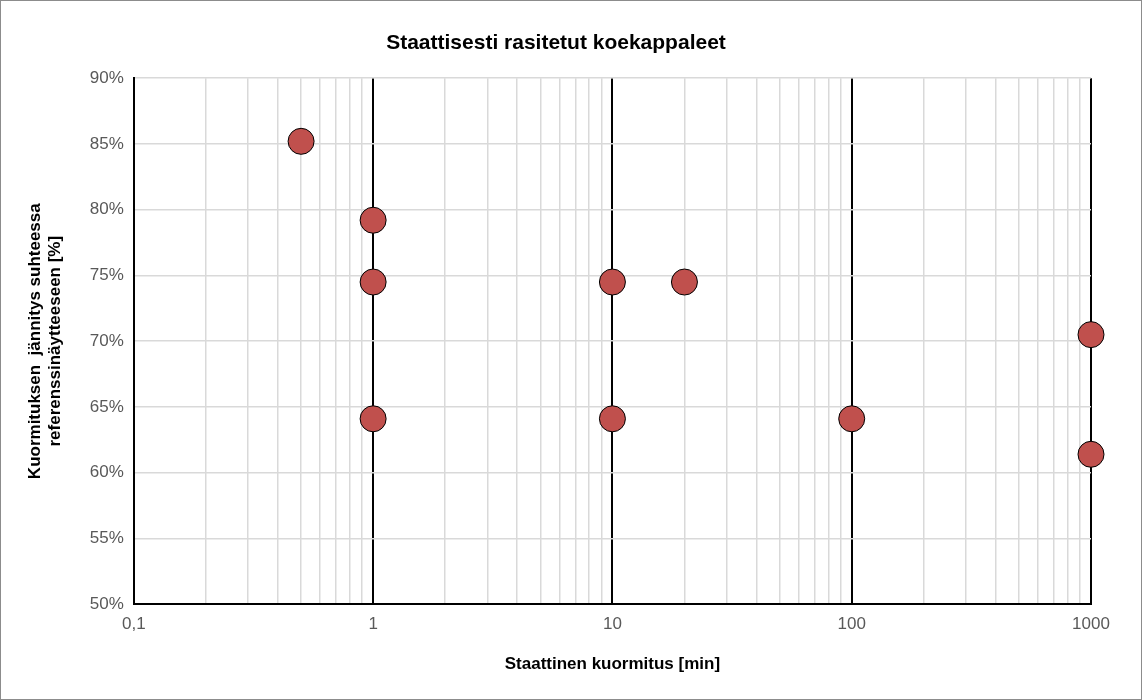  Describe the element at coordinates (106, 406) in the screenshot. I see `y-tick-label: 65%` at that location.